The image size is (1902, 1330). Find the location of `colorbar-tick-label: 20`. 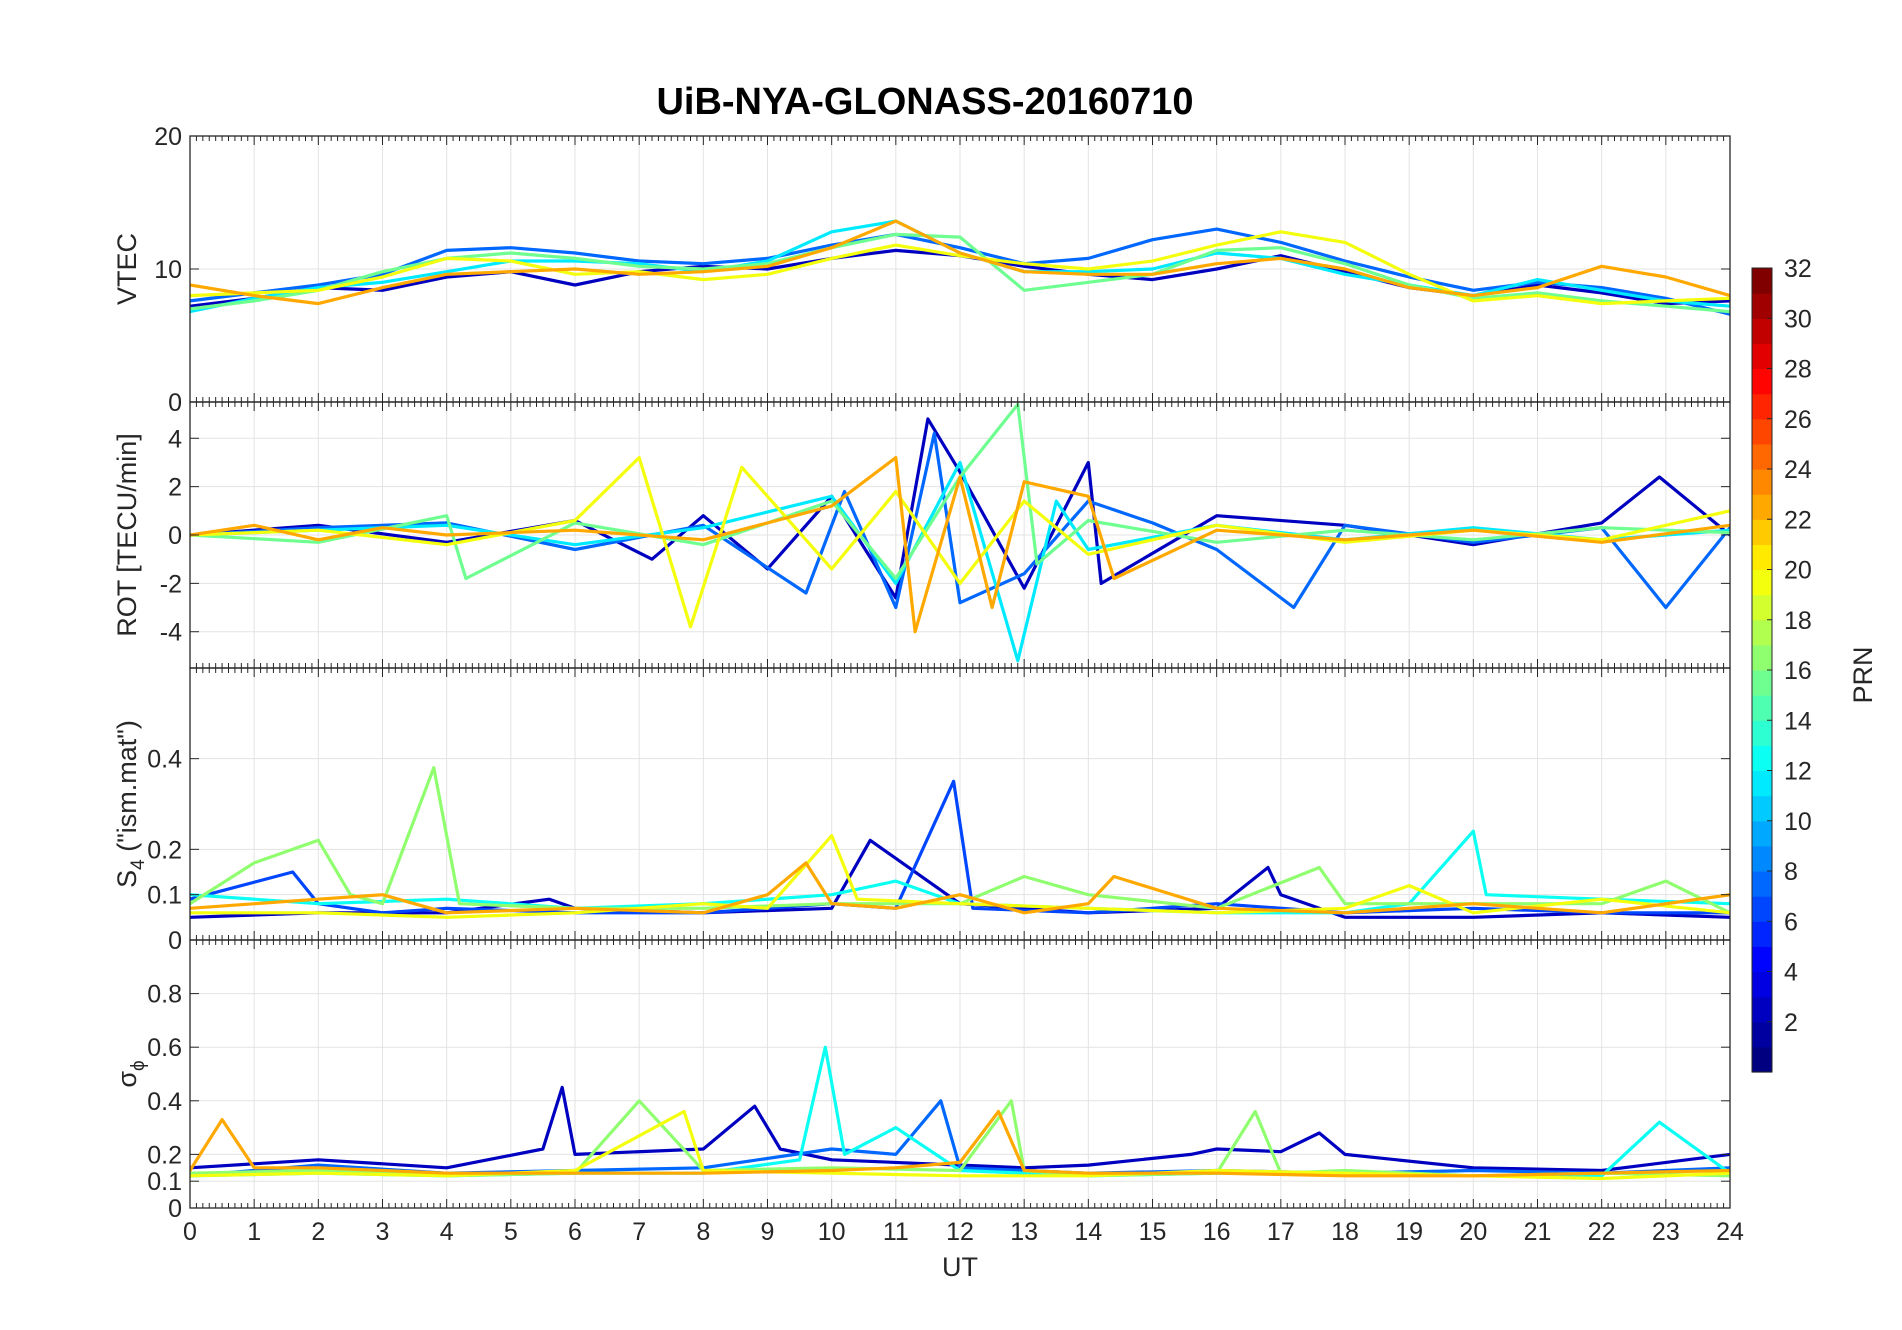

colorbar-tick-label: 20 is located at coordinates (1798, 571).